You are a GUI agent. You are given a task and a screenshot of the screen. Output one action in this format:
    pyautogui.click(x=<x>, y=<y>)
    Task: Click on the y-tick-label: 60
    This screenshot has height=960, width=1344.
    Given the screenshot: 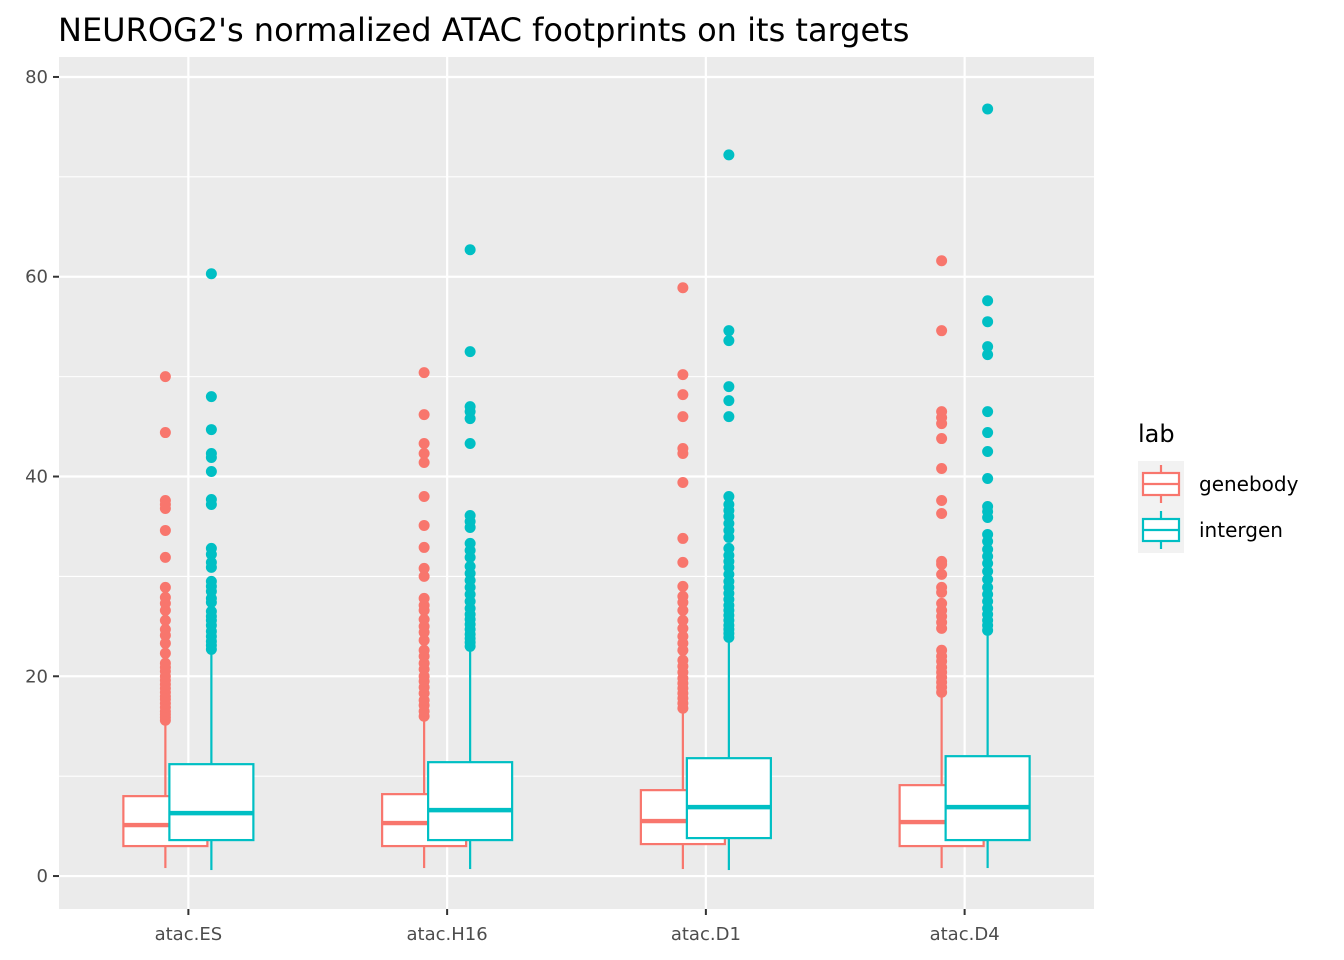 What is the action you would take?
    pyautogui.click(x=36, y=277)
    